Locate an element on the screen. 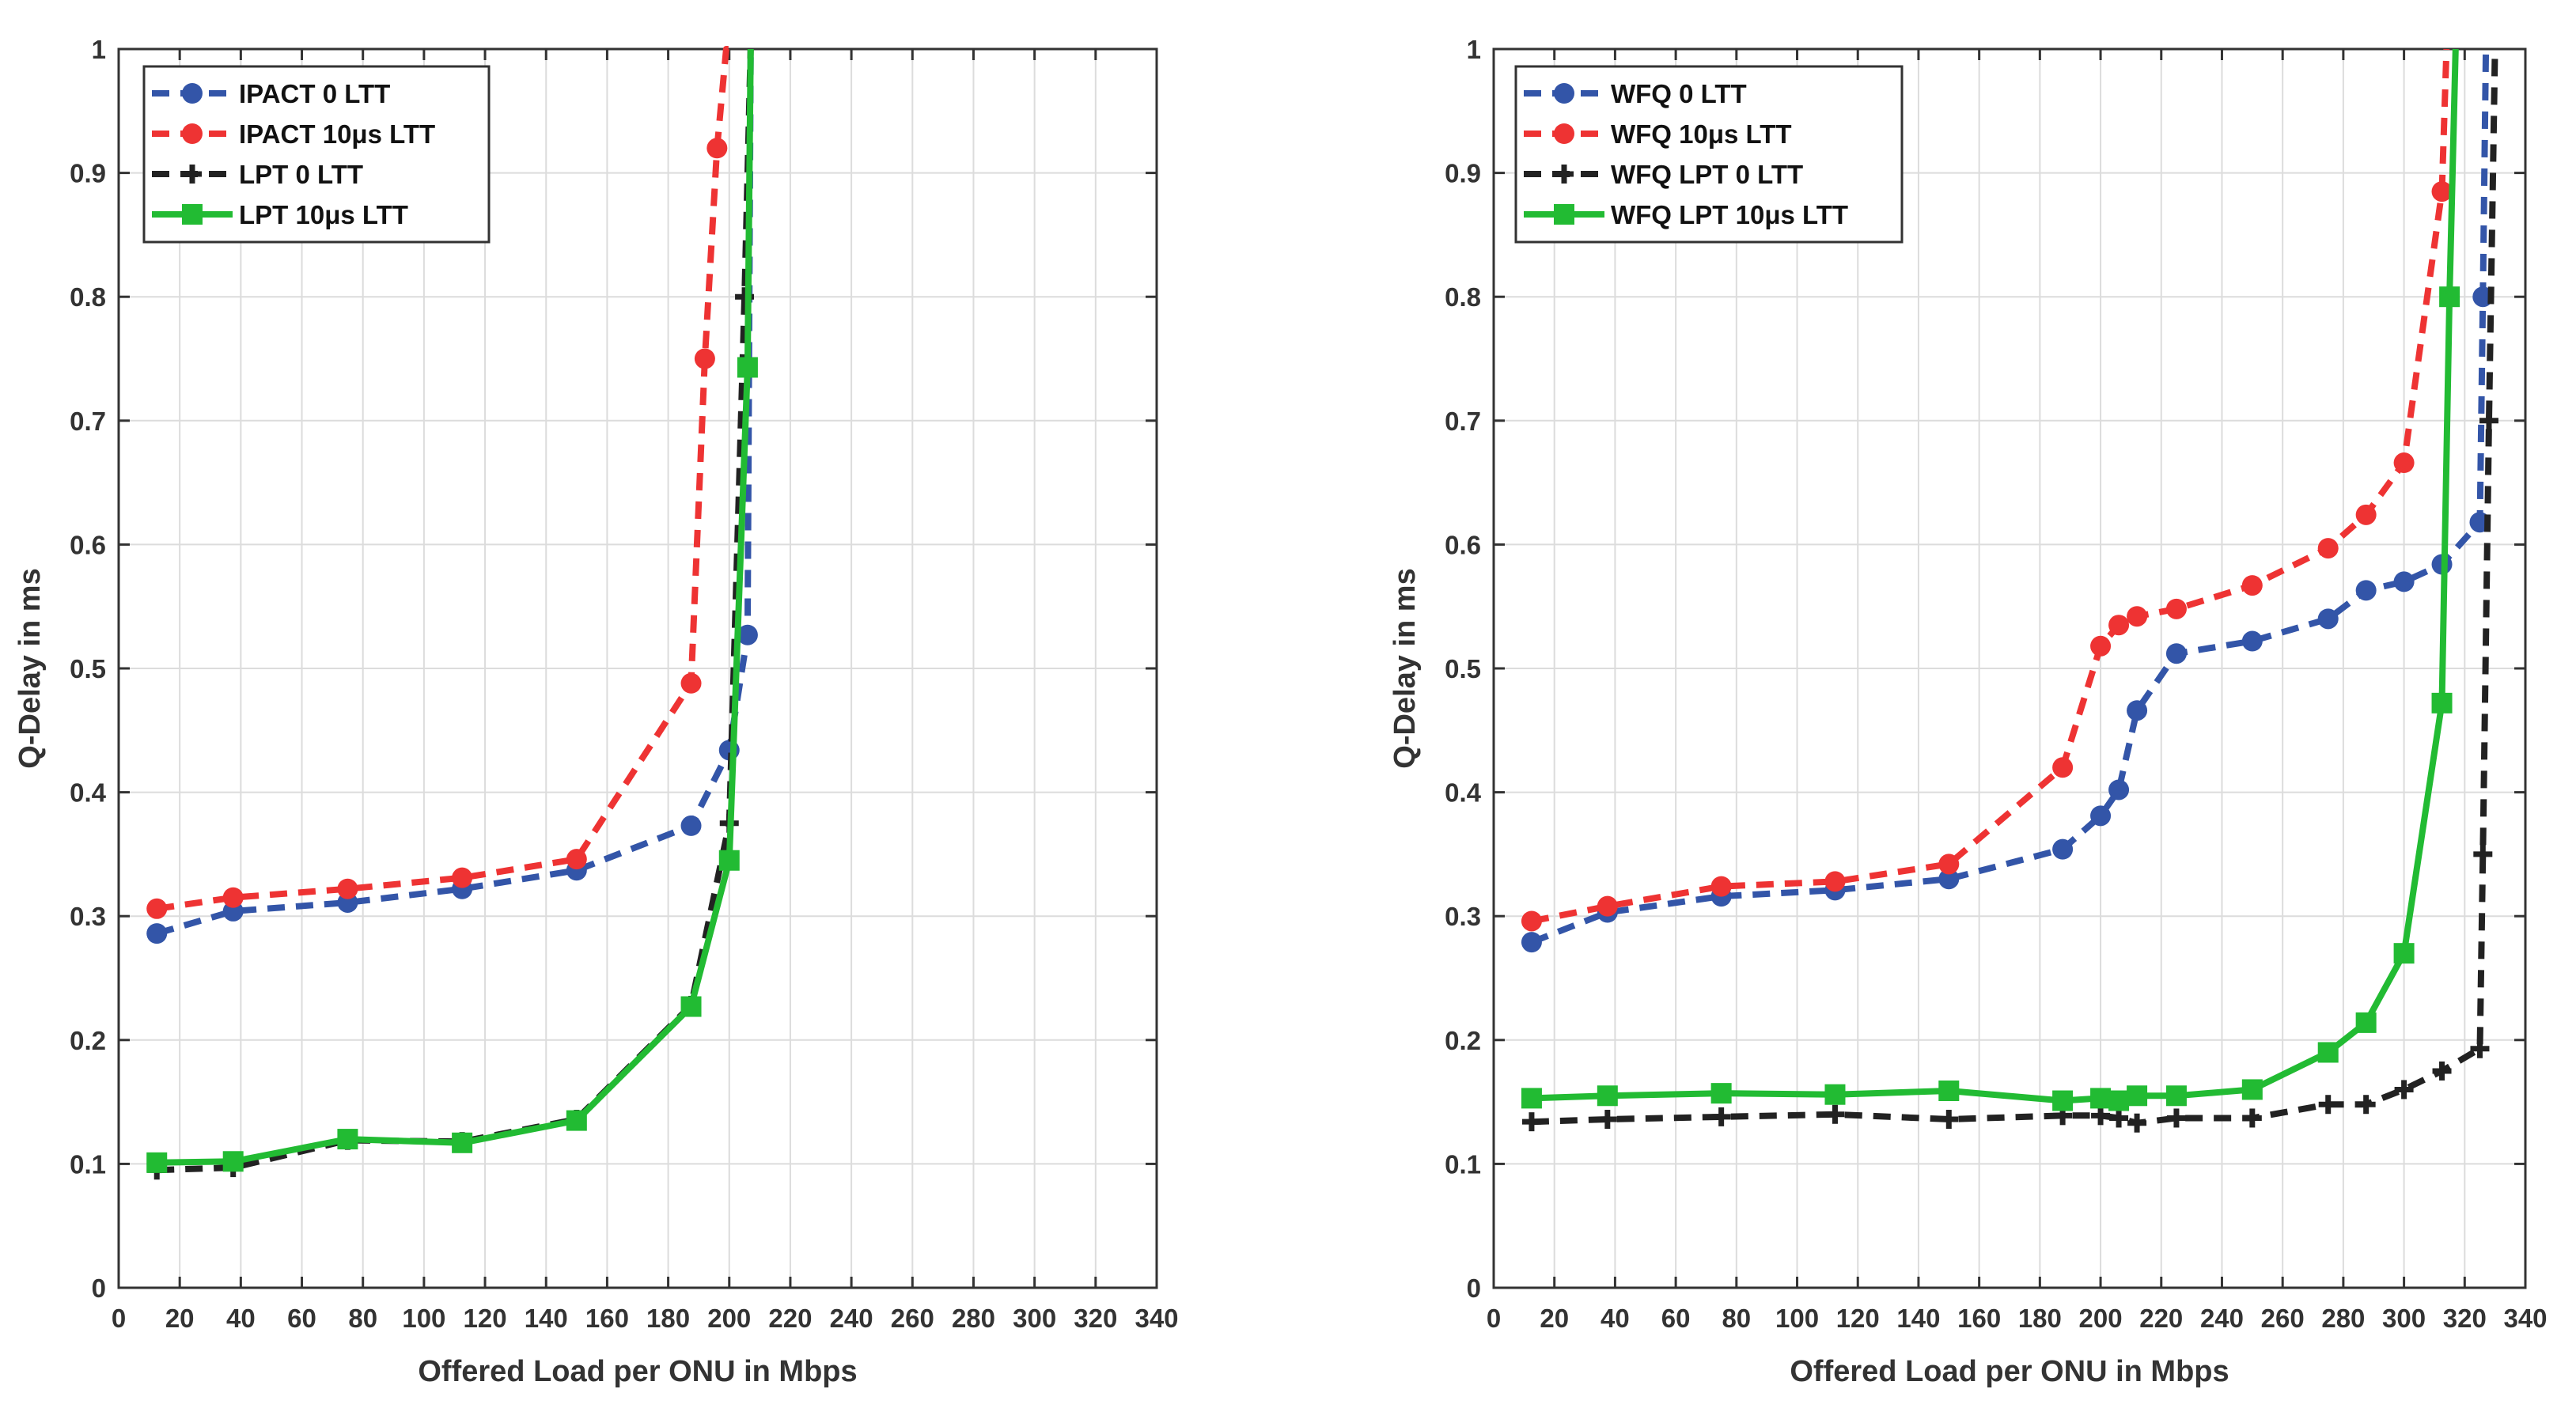 The width and height of the screenshot is (2576, 1408). legend-entry: LPT 10μs LTT is located at coordinates (280, 214).